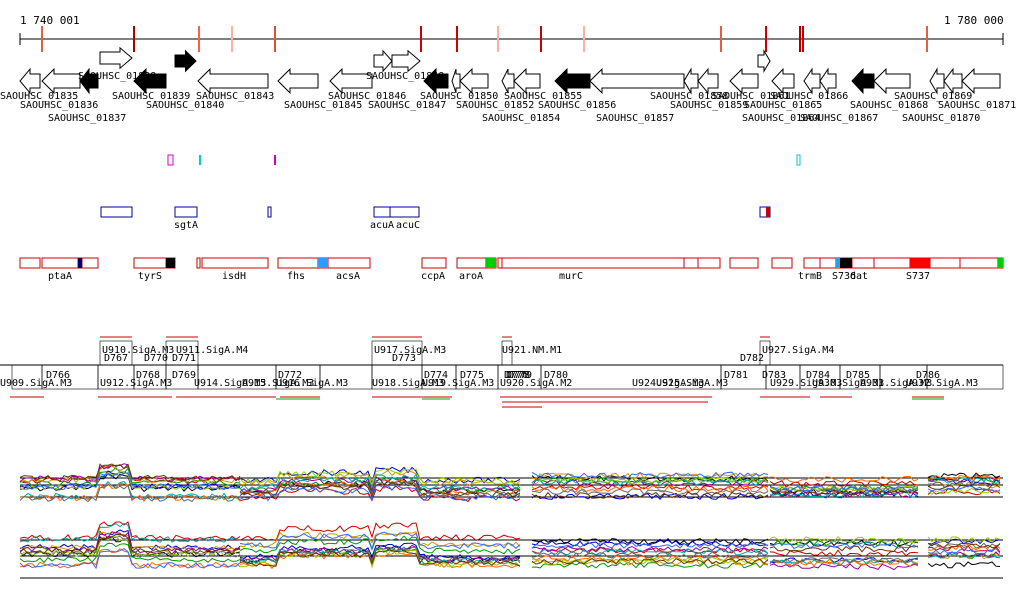 Image resolution: width=1024 pixels, height=611 pixels. What do you see at coordinates (736, 375) in the screenshot?
I see `segment-id: D781` at bounding box center [736, 375].